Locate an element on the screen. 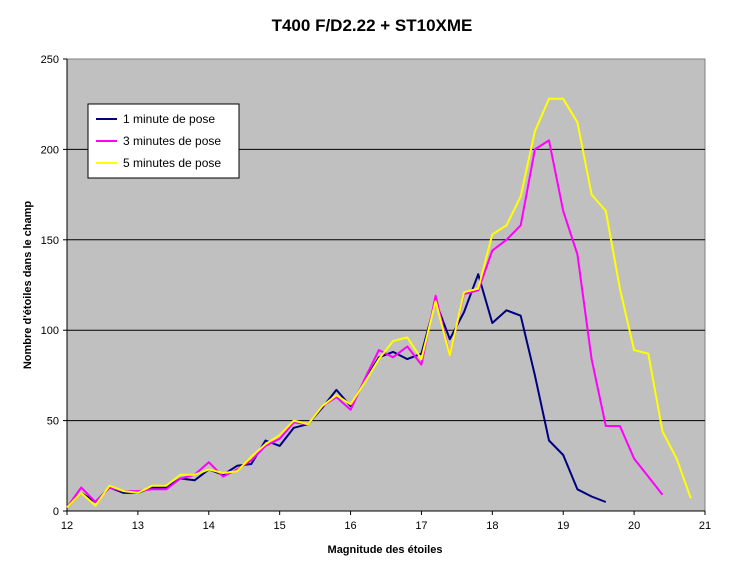  x-tick-label: 15 is located at coordinates (280, 526).